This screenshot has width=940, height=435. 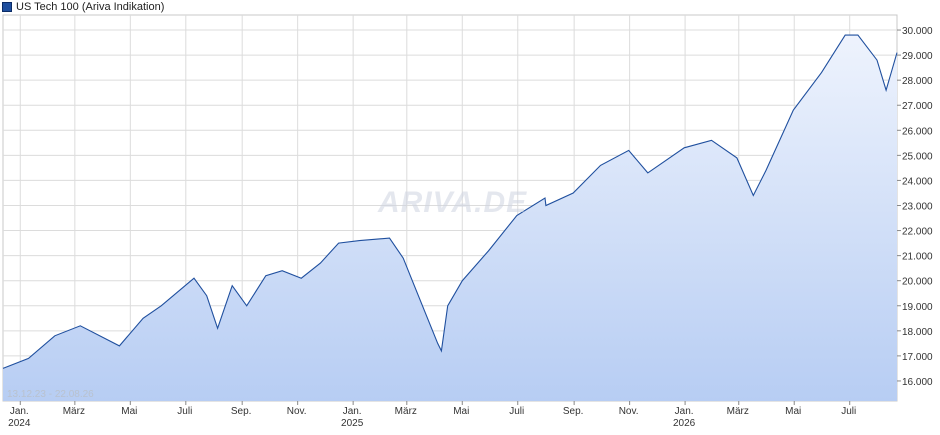 What do you see at coordinates (917, 382) in the screenshot?
I see `y-tick-label: 16.000` at bounding box center [917, 382].